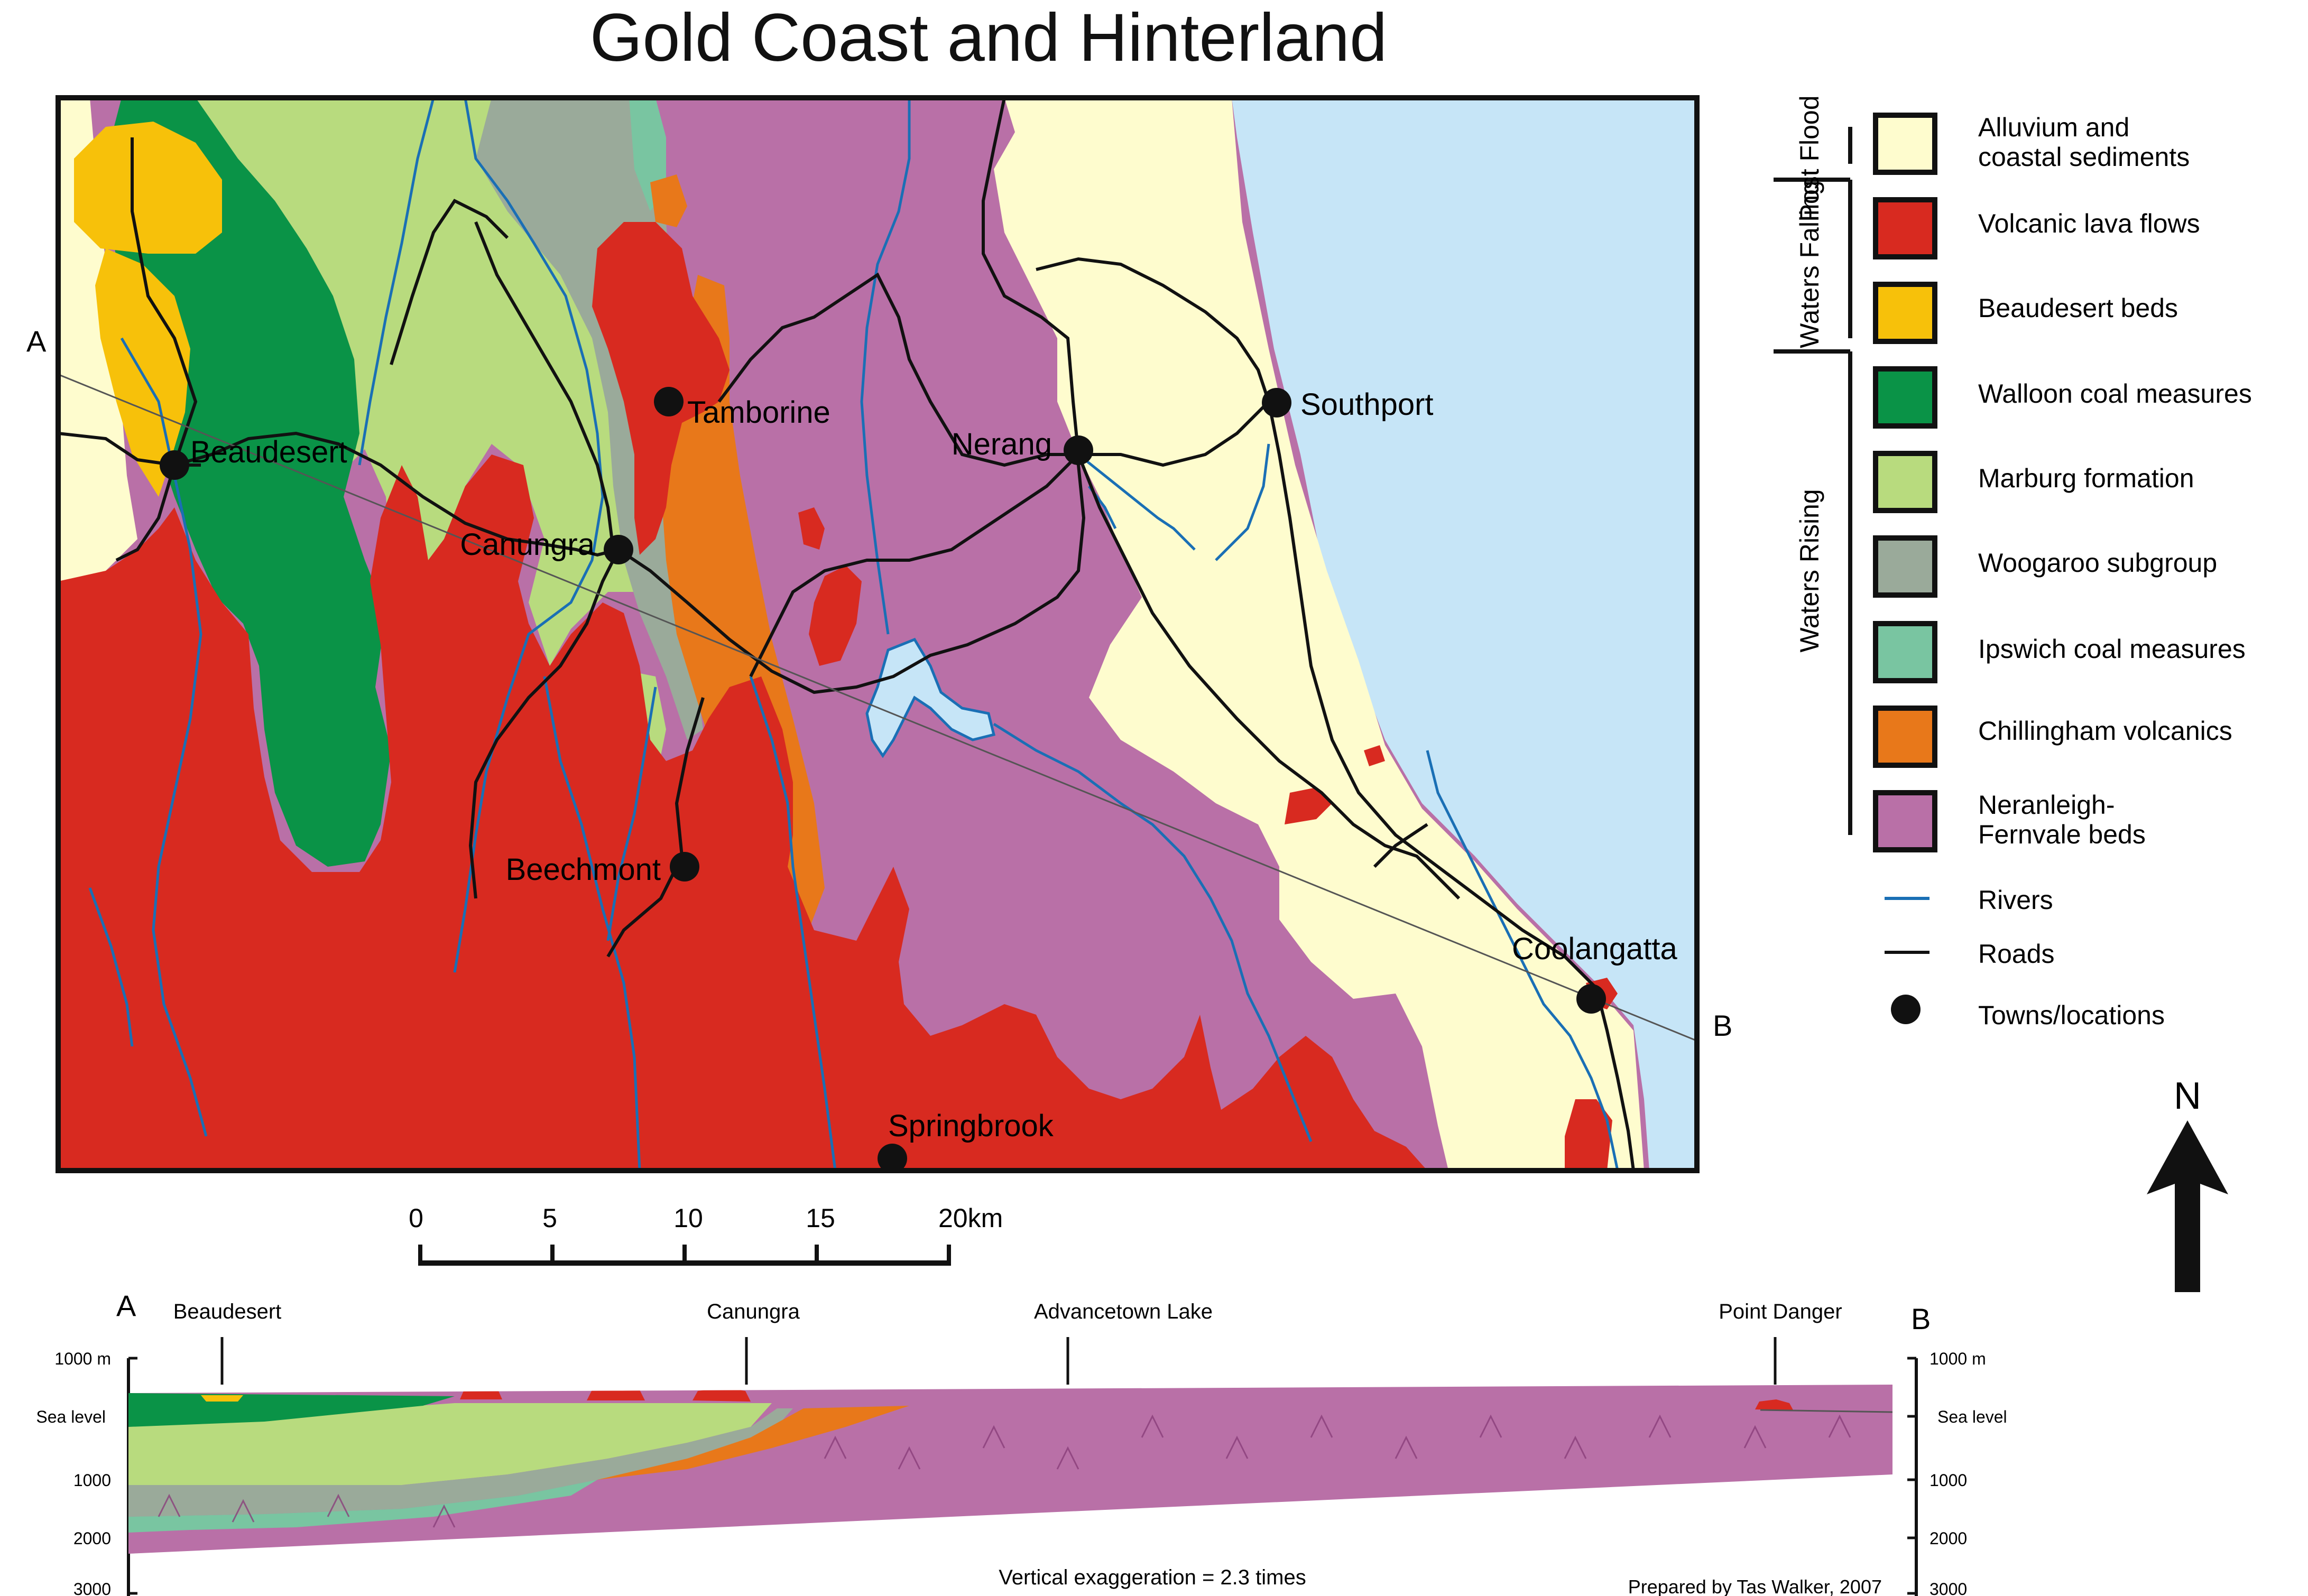 The height and width of the screenshot is (1596, 2308). I want to click on map-title: Gold Coast and Hinterland, so click(988, 38).